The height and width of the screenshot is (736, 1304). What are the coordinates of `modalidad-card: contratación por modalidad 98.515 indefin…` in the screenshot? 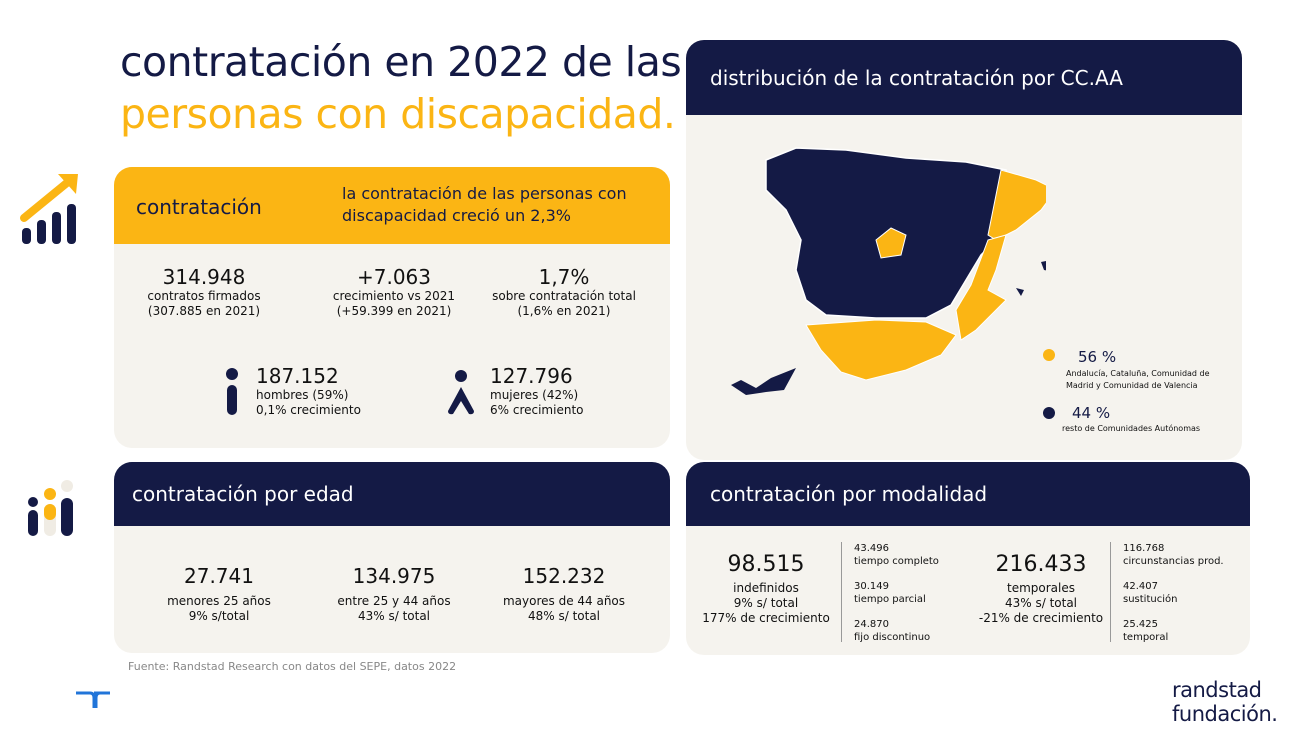 It's located at (968, 558).